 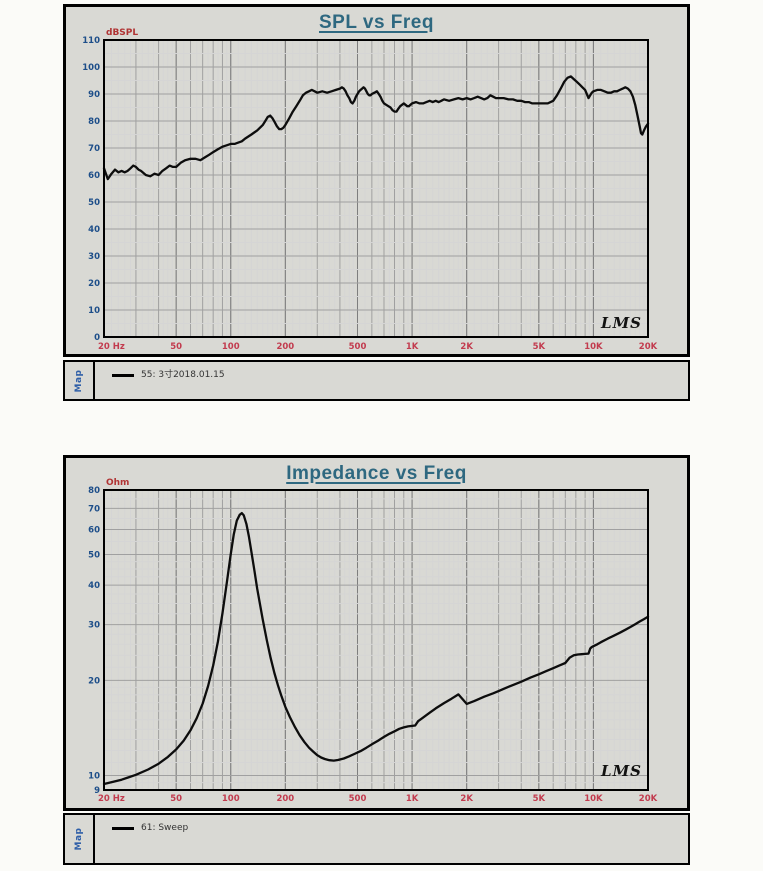 I want to click on spl-curve, so click(x=376, y=128).